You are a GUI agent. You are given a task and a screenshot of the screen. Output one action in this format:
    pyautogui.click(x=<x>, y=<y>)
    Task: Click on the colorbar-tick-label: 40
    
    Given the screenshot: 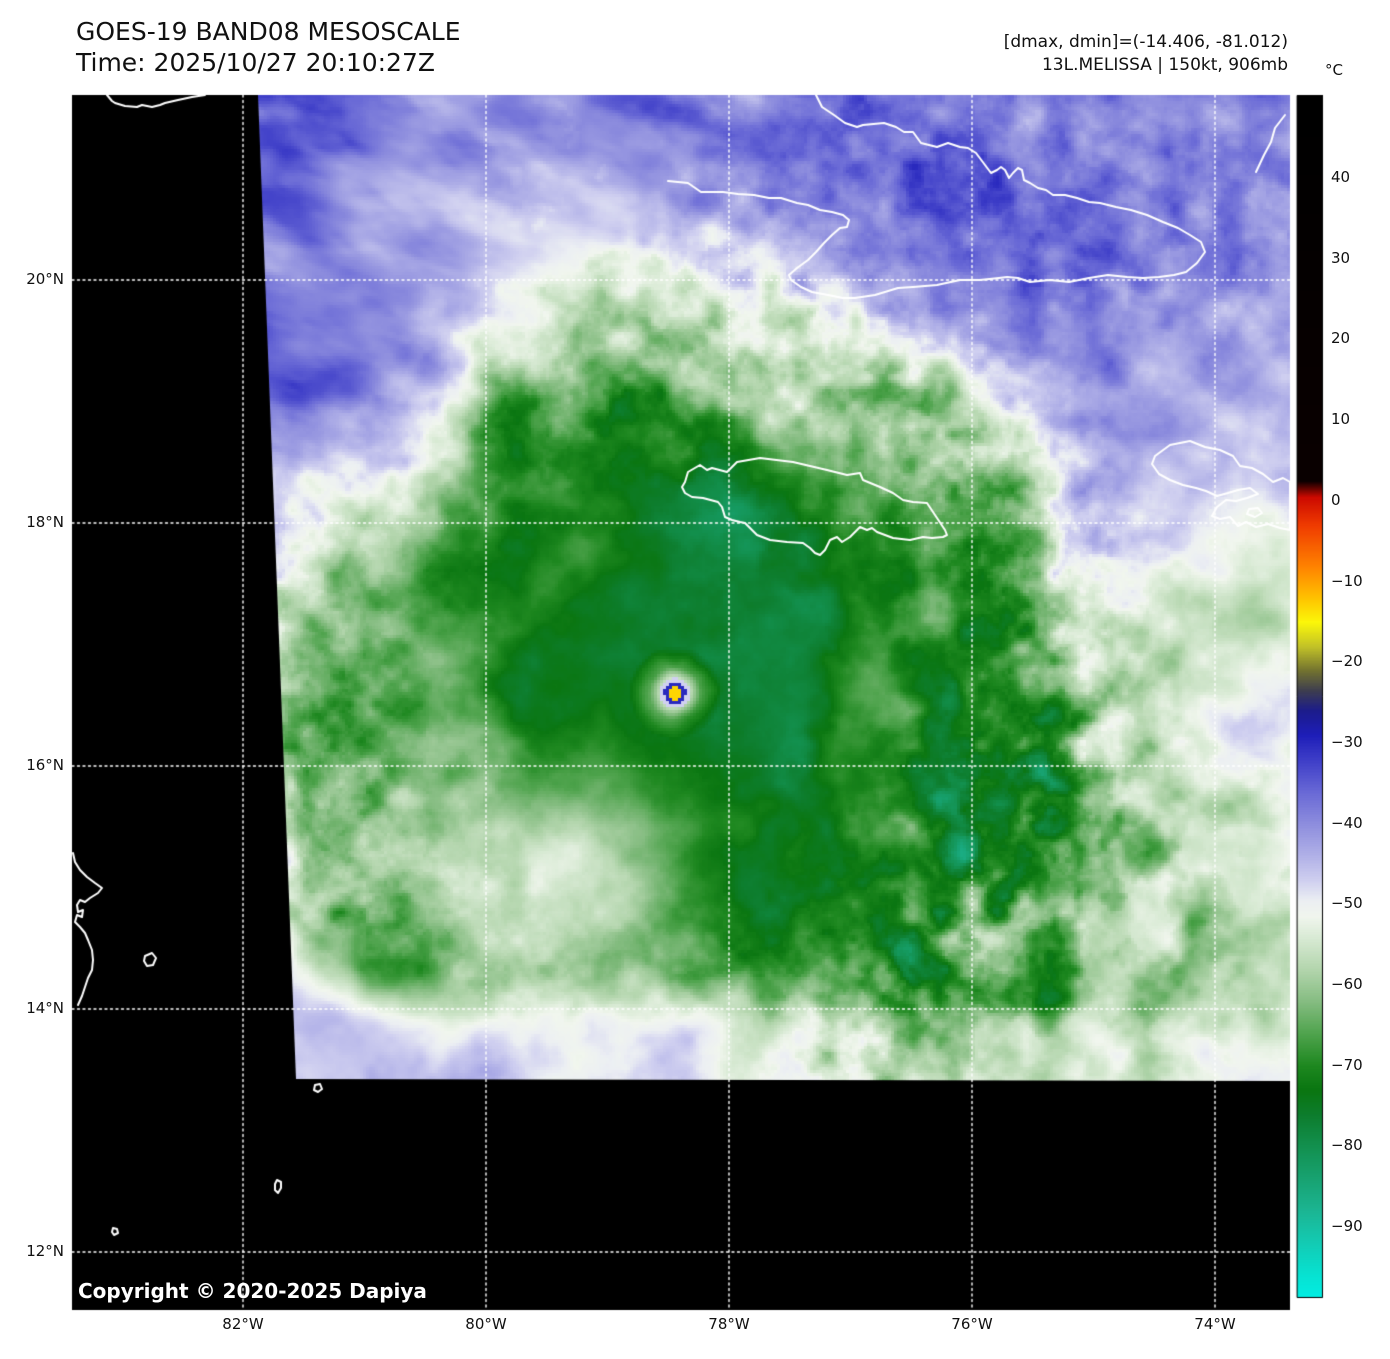 What is the action you would take?
    pyautogui.click(x=1341, y=177)
    